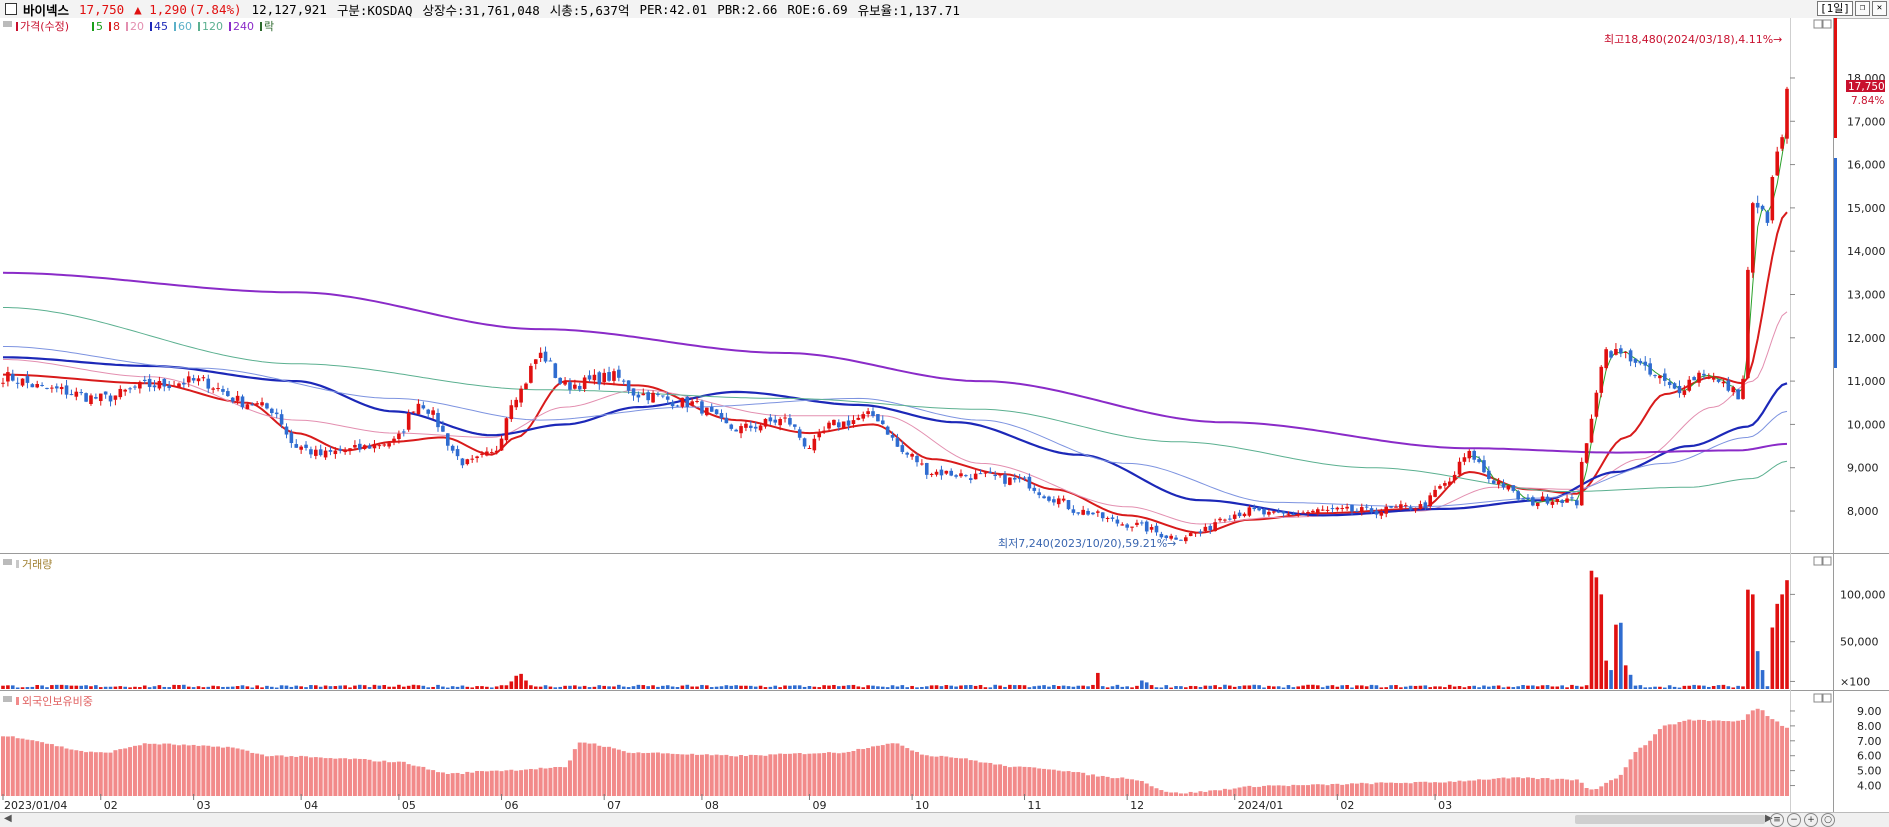 Image resolution: width=1889 pixels, height=827 pixels. I want to click on close-icon: ✕, so click(1879, 8).